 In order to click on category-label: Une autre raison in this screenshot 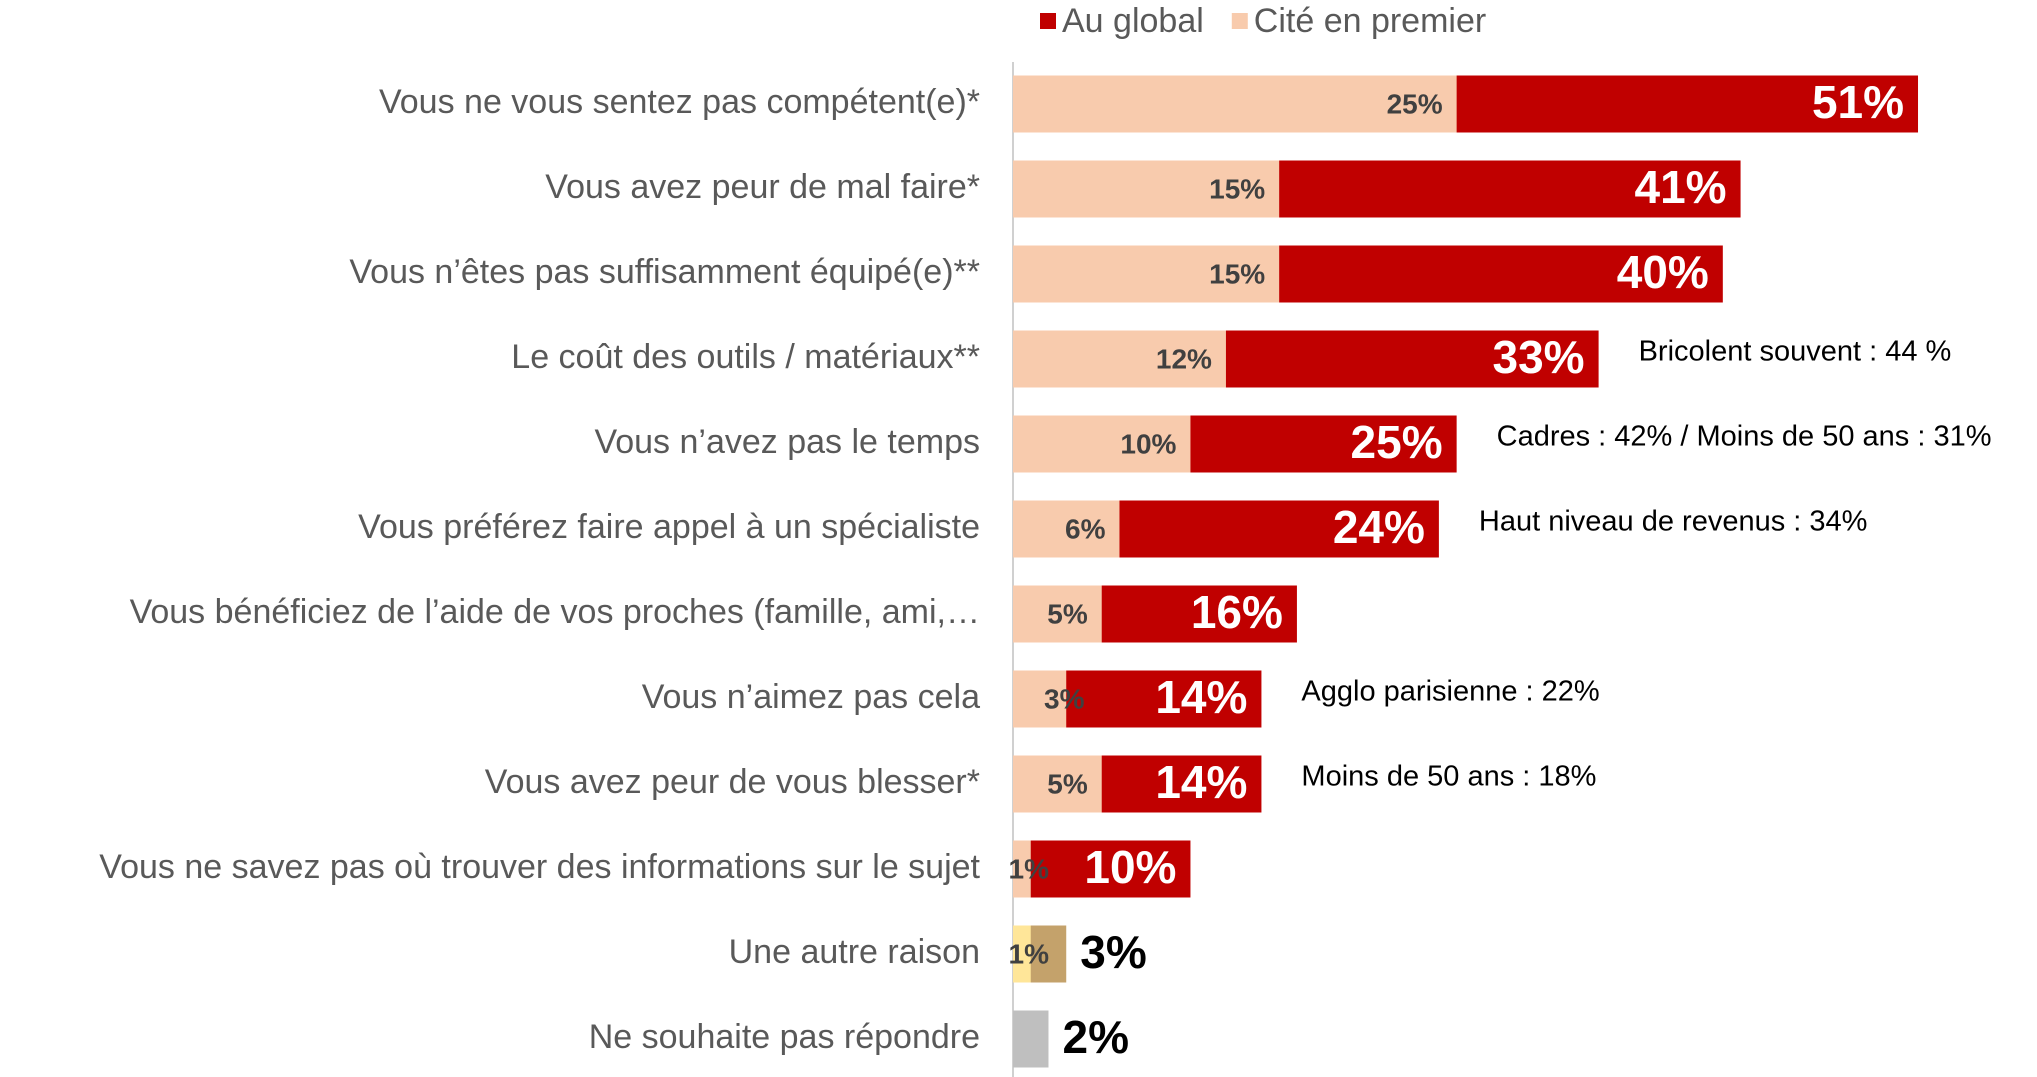, I will do `click(854, 952)`.